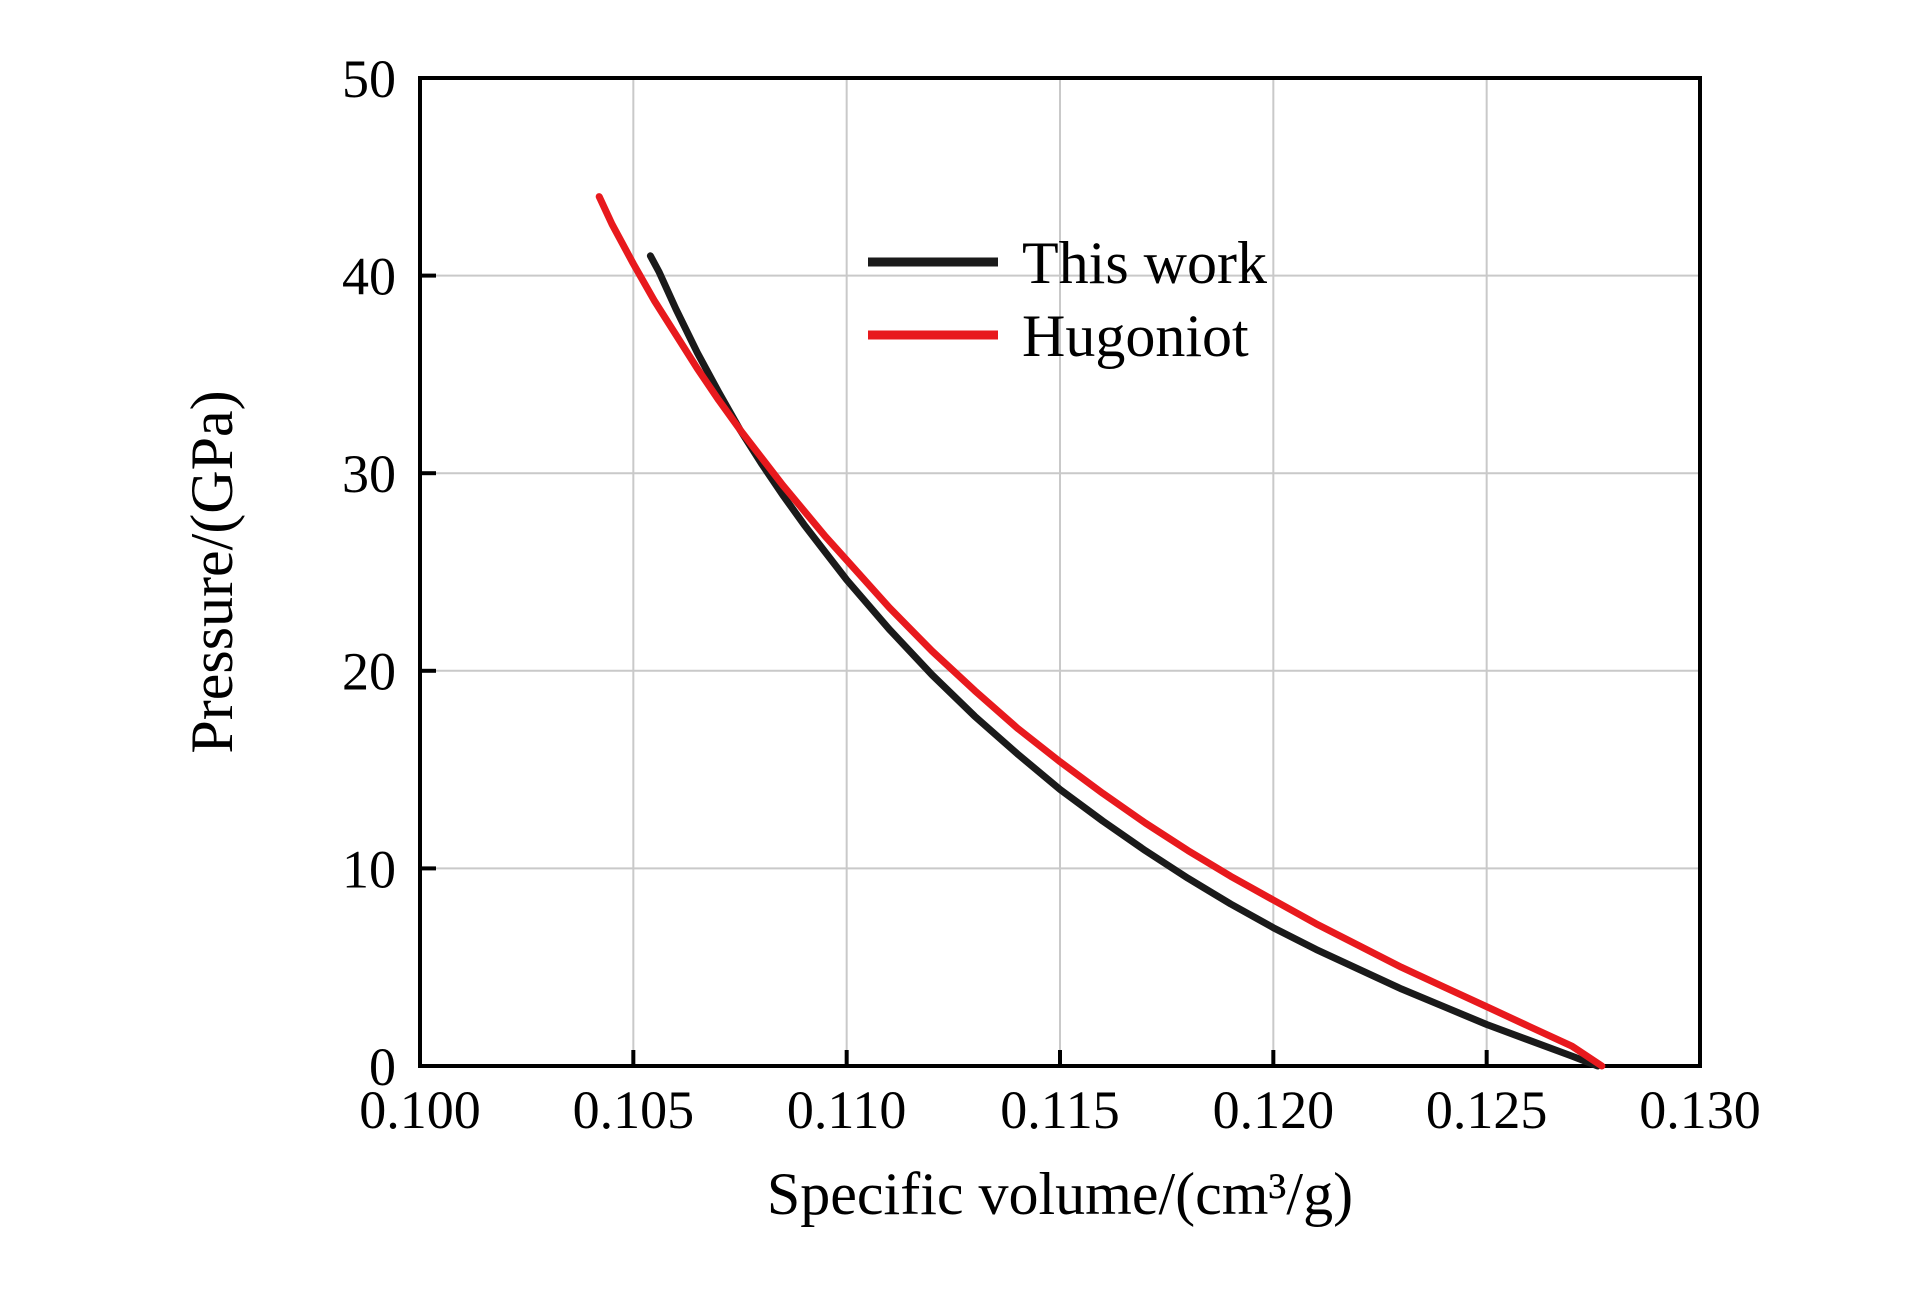 The height and width of the screenshot is (1299, 1923). I want to click on y-tick-label: 30, so click(369, 474).